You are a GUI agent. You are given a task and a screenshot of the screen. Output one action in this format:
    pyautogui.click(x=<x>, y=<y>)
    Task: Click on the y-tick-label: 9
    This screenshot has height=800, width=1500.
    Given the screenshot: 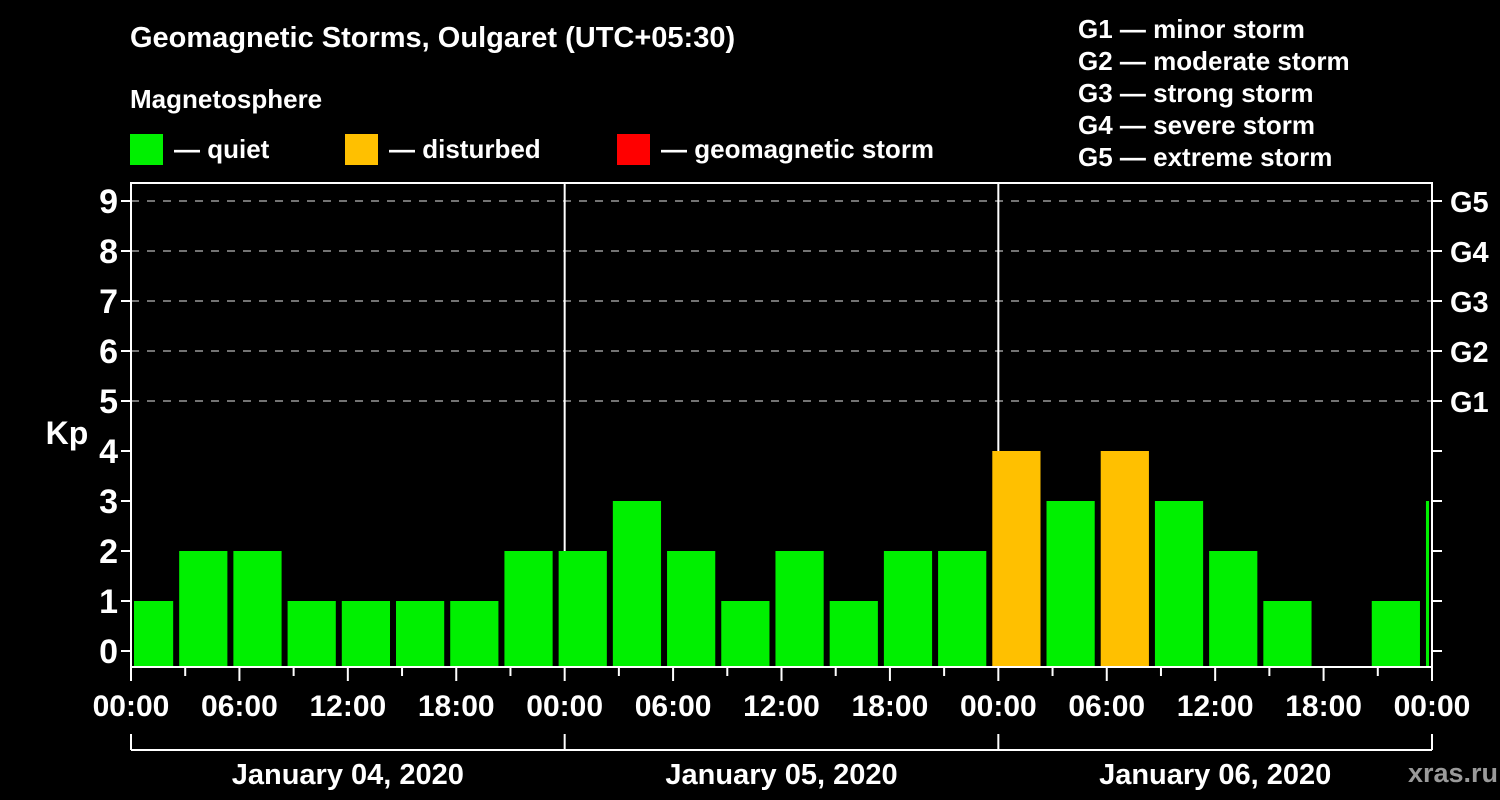 What is the action you would take?
    pyautogui.click(x=108, y=202)
    